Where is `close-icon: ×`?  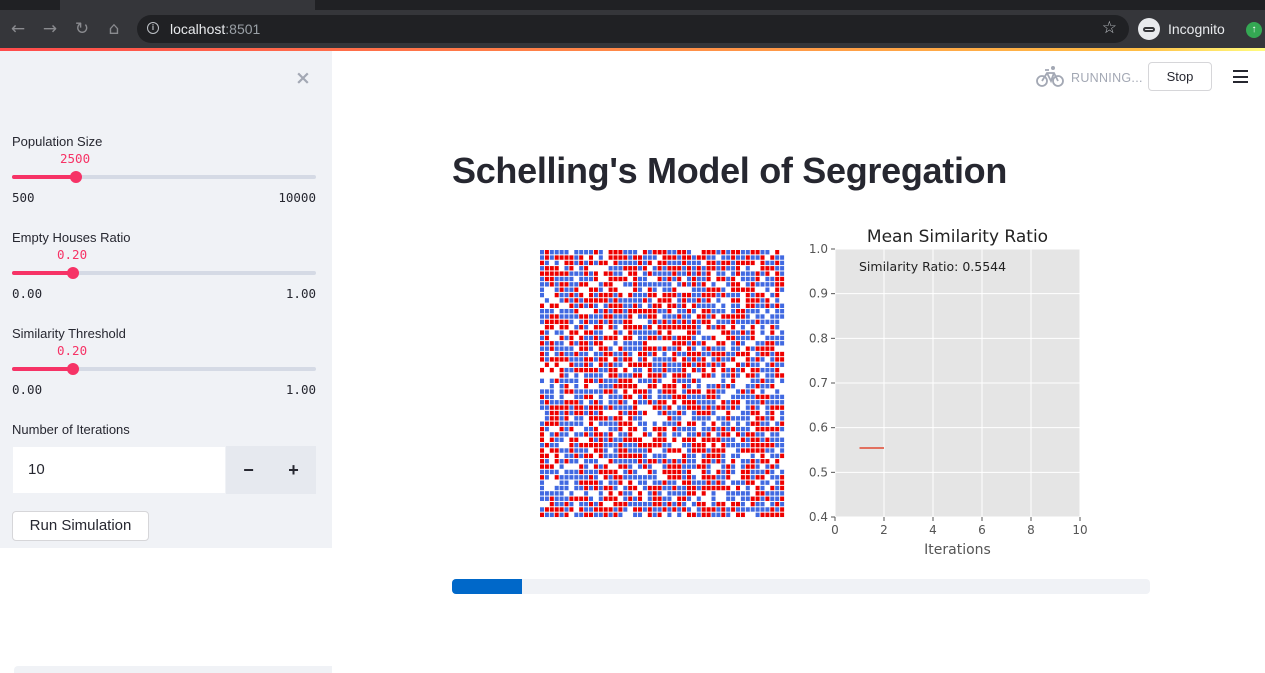 close-icon: × is located at coordinates (303, 78).